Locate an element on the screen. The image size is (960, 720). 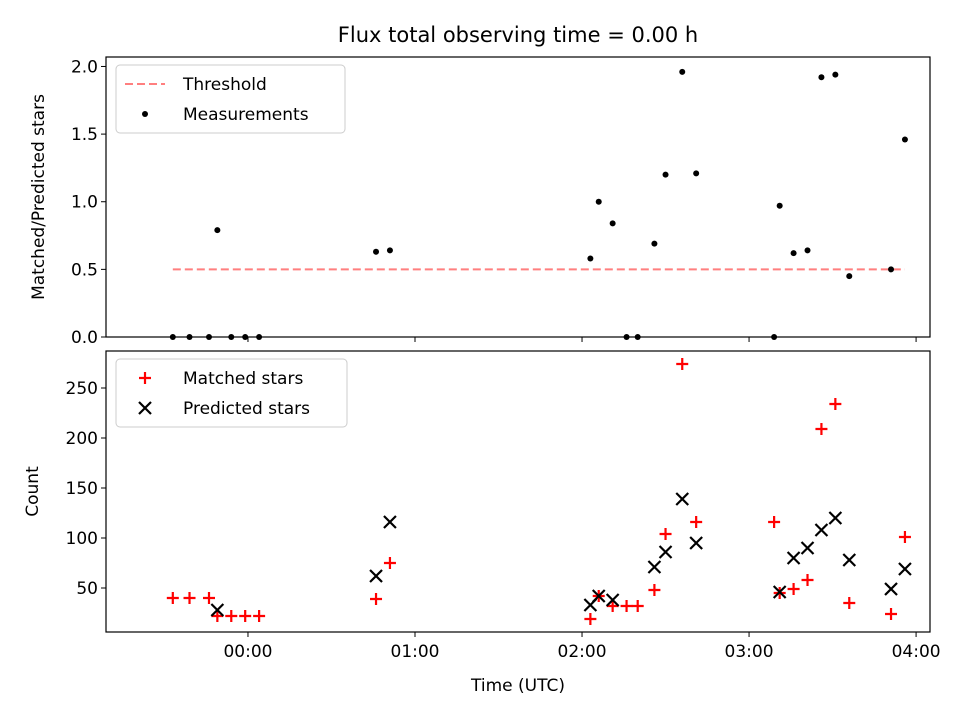
legend-label: Measurements is located at coordinates (246, 115).